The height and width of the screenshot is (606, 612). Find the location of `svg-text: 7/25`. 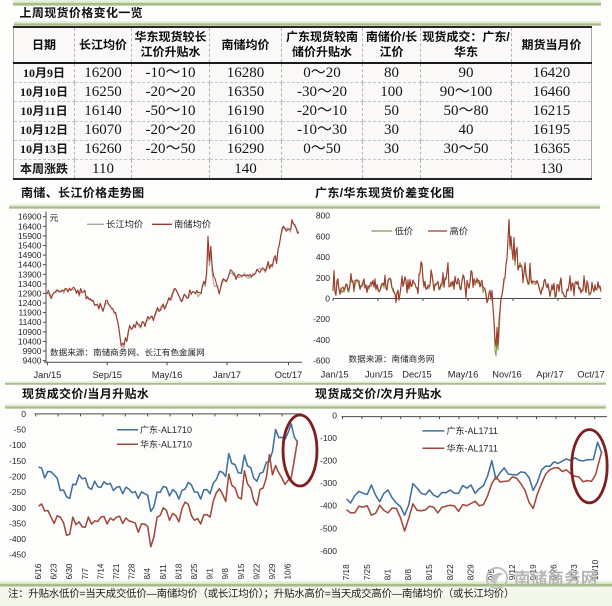

svg-text: 7/25 is located at coordinates (367, 572).